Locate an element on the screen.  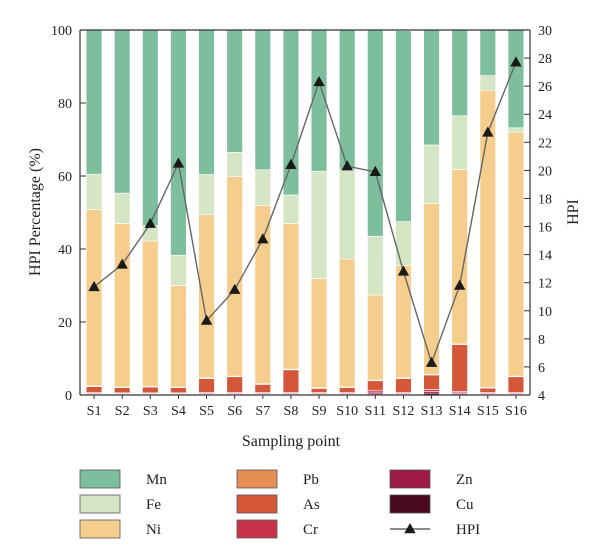
bar-mn-s12 is located at coordinates (403, 126).